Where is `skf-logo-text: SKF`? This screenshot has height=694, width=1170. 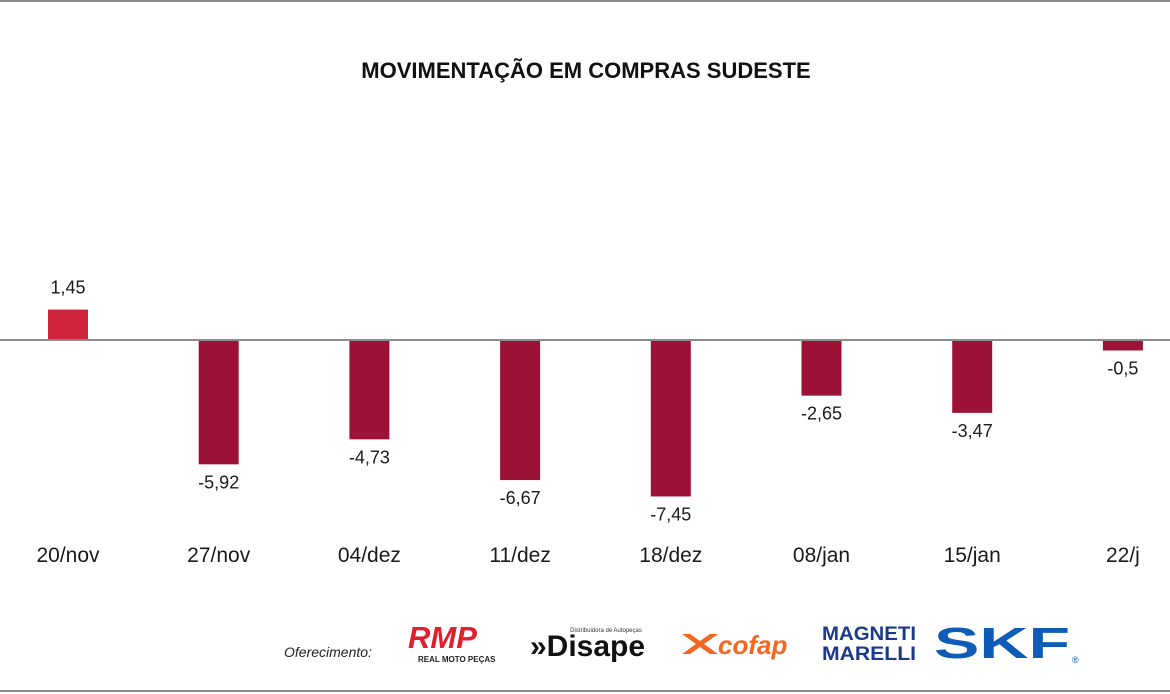 skf-logo-text: SKF is located at coordinates (1002, 642).